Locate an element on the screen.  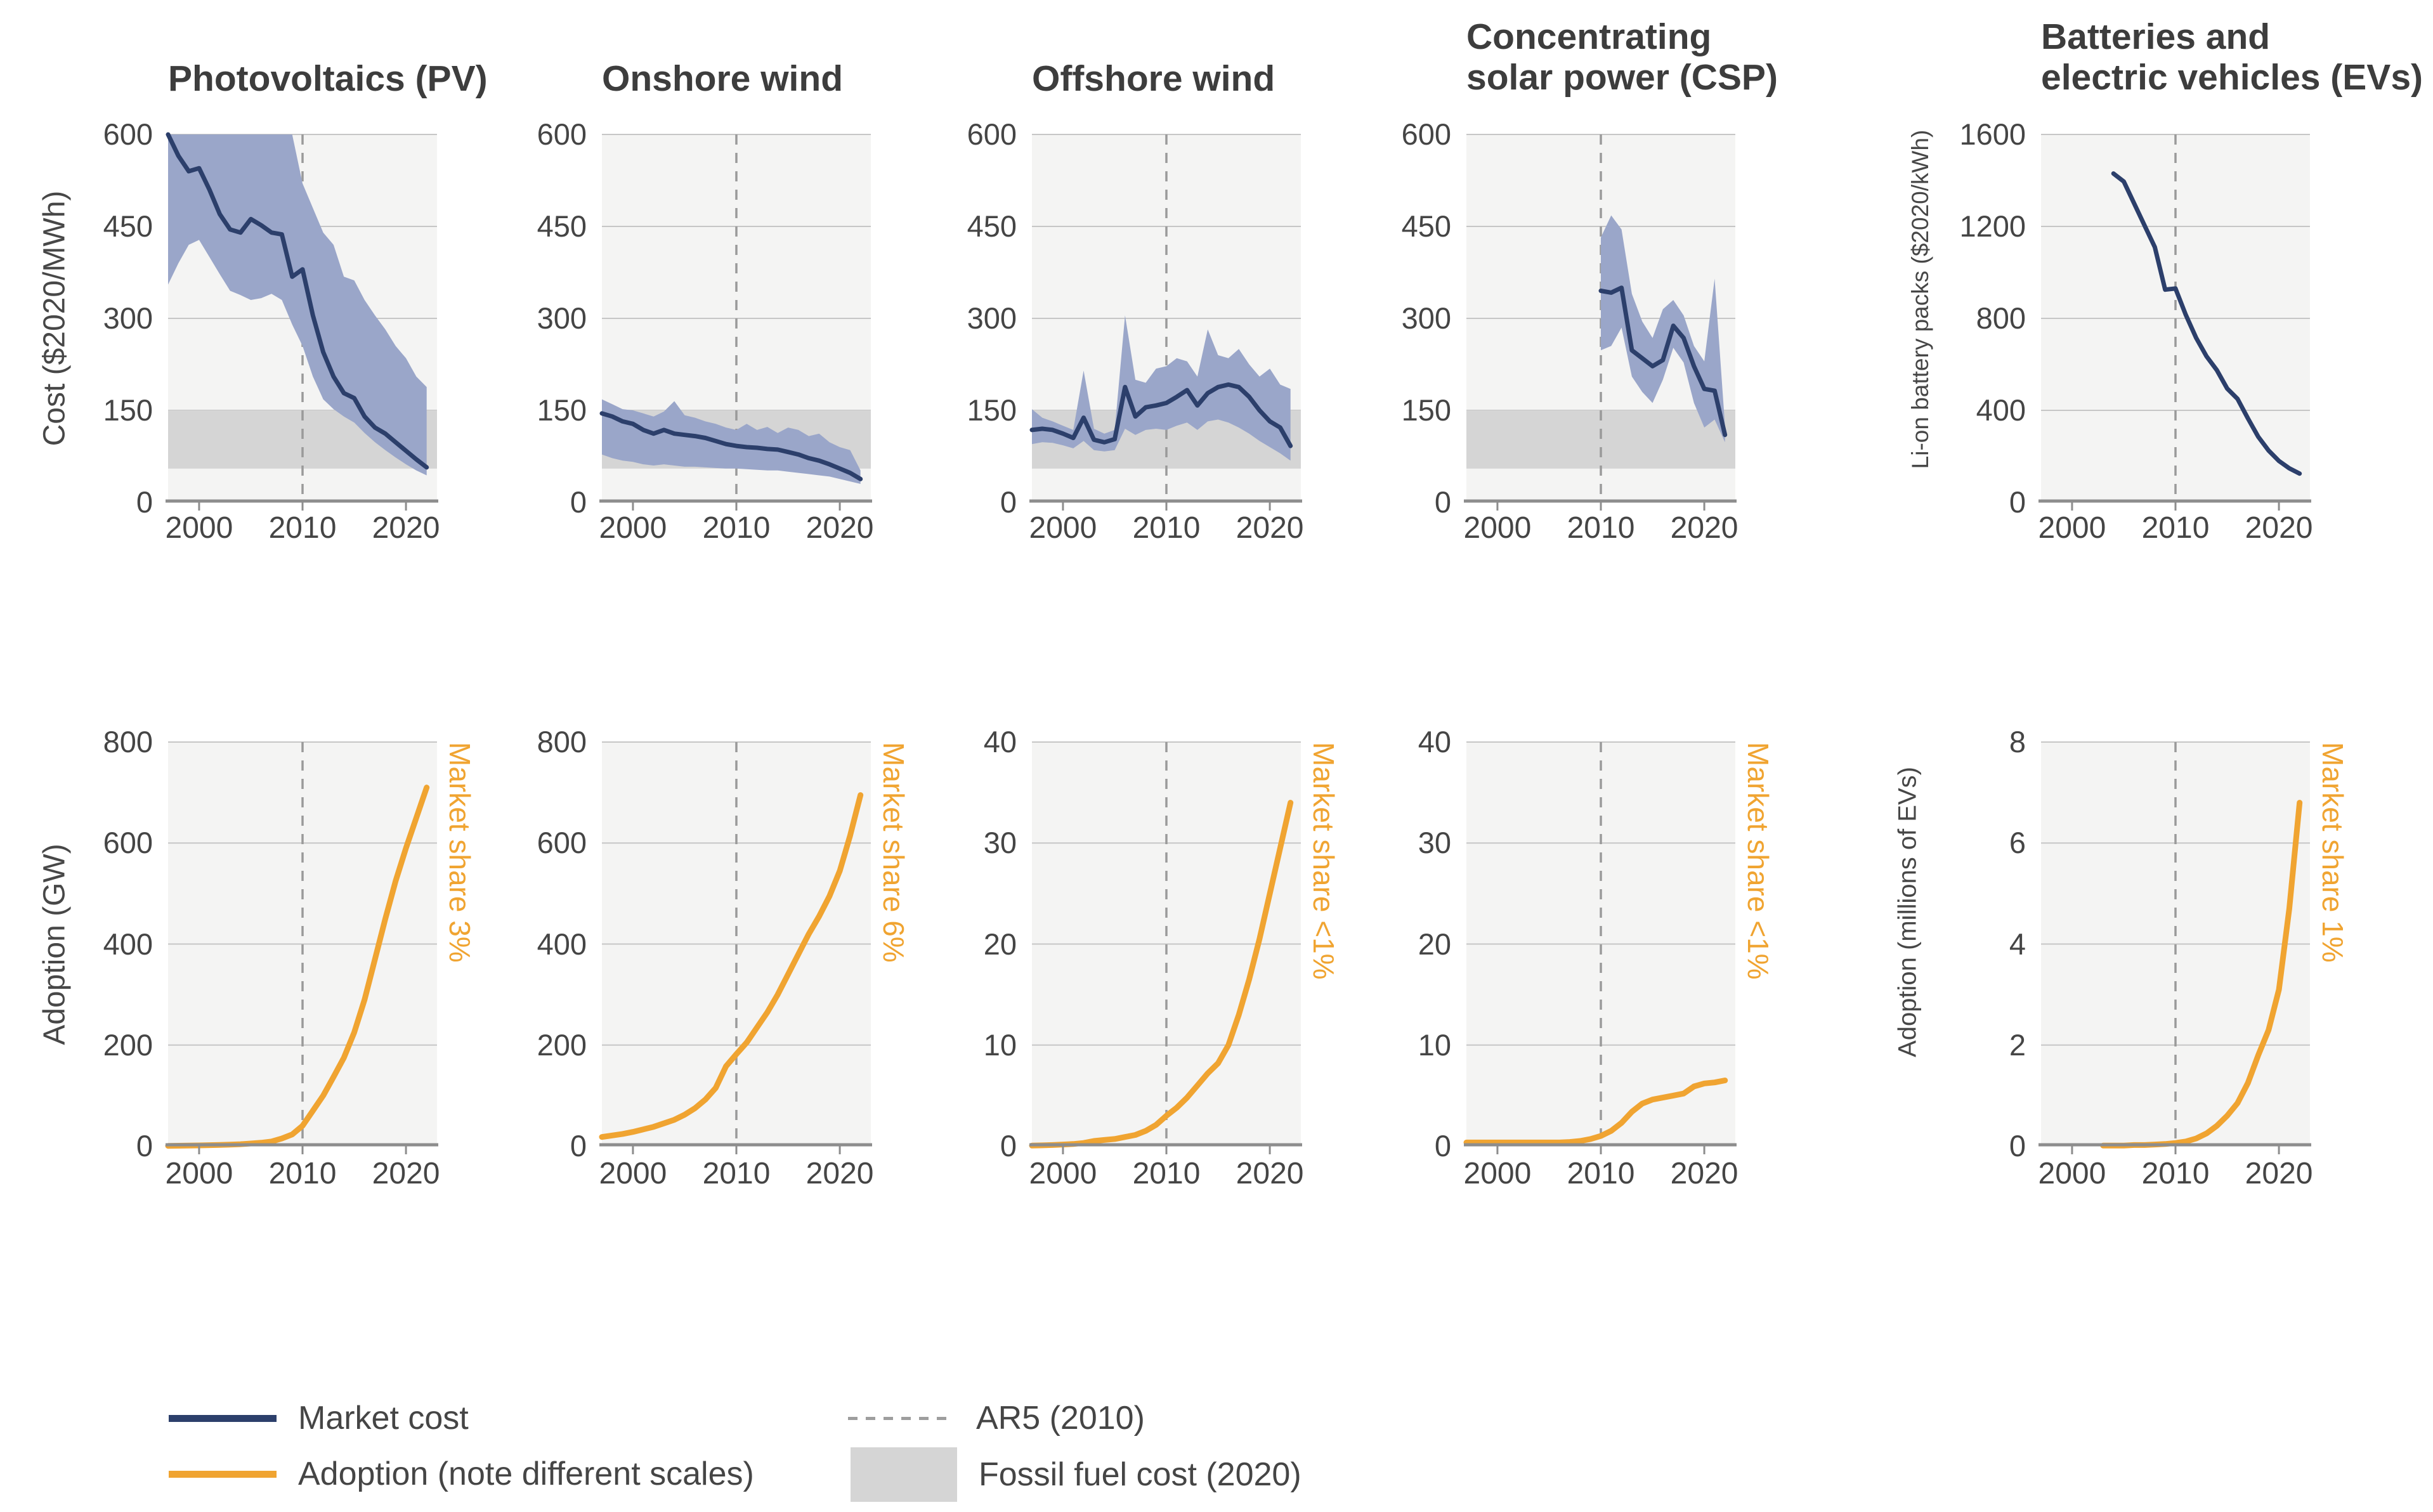
panel-onshore-cost is located at coordinates (735, 324).